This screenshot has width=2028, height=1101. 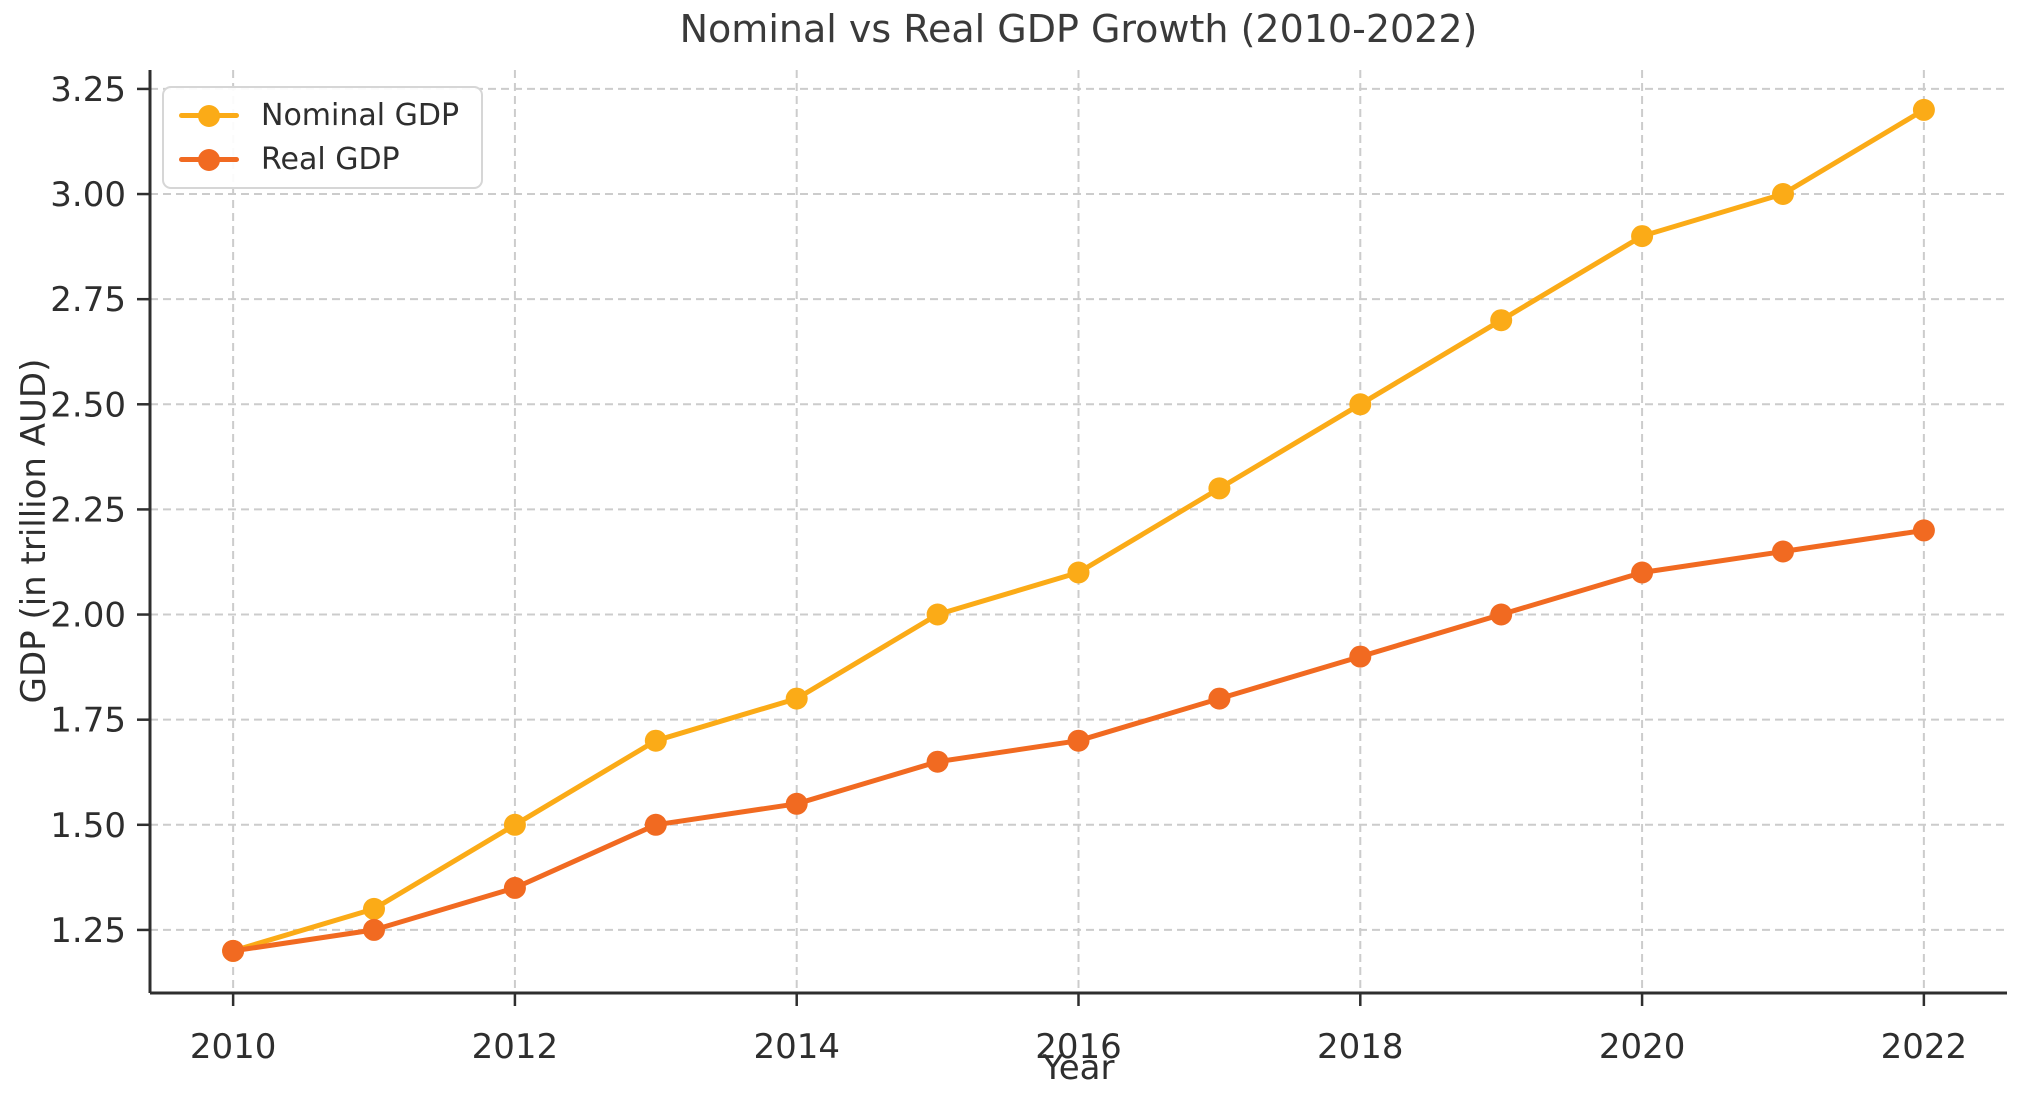 What do you see at coordinates (233, 1047) in the screenshot?
I see `x-tick-label-2010: 2010` at bounding box center [233, 1047].